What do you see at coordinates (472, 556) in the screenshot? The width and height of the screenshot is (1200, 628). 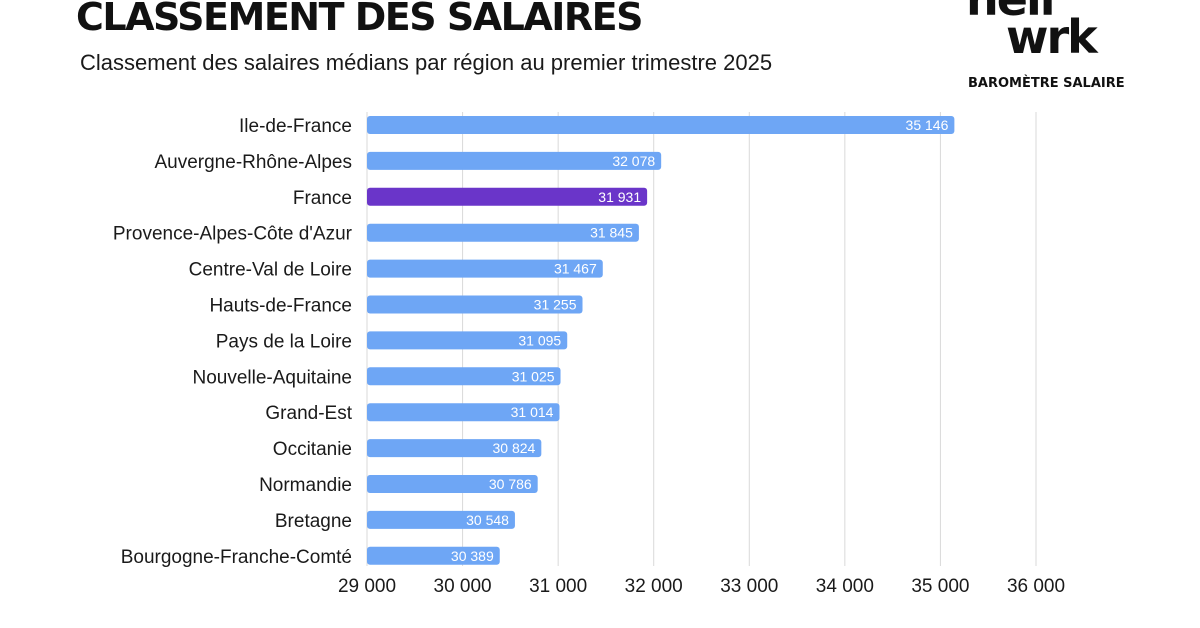 I see `bar-value-label: 30 389` at bounding box center [472, 556].